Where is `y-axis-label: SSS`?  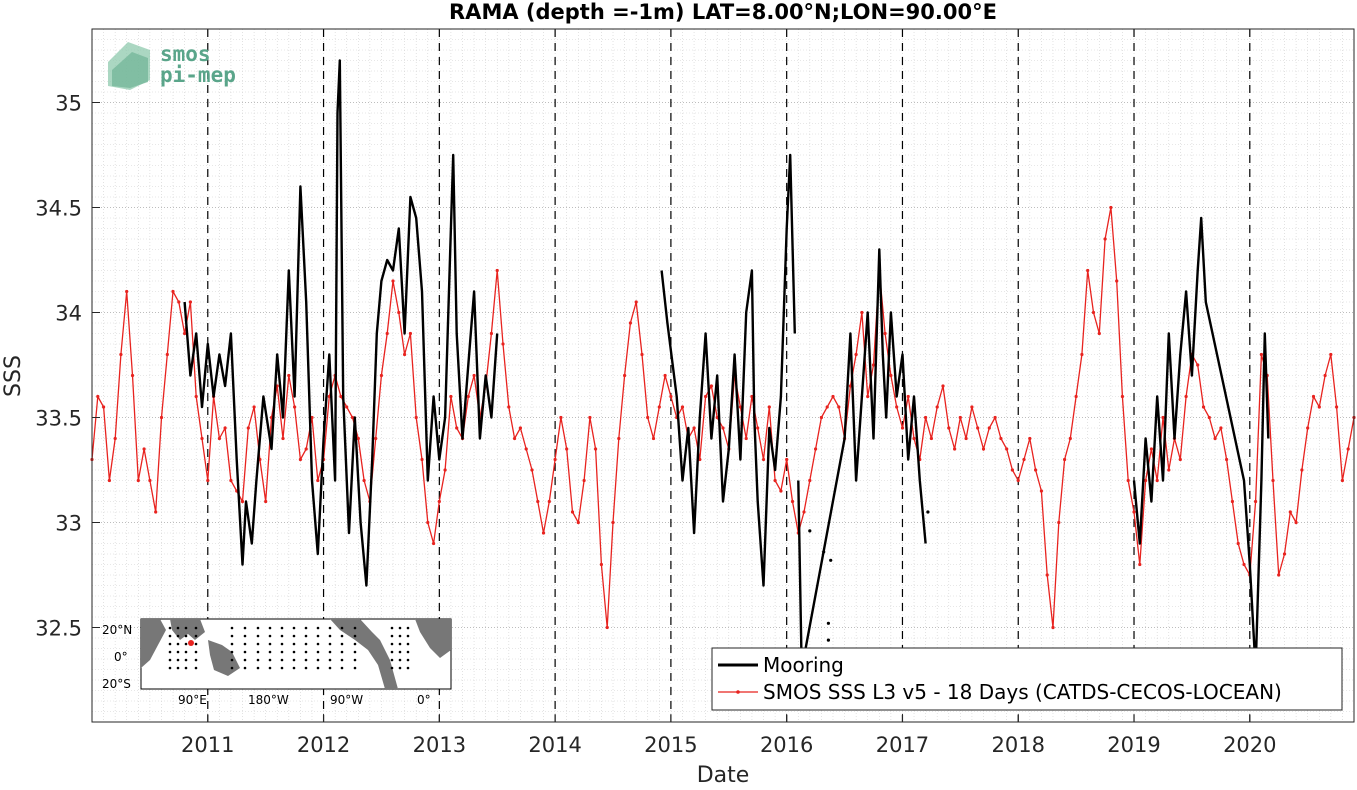
y-axis-label: SSS is located at coordinates (13, 376).